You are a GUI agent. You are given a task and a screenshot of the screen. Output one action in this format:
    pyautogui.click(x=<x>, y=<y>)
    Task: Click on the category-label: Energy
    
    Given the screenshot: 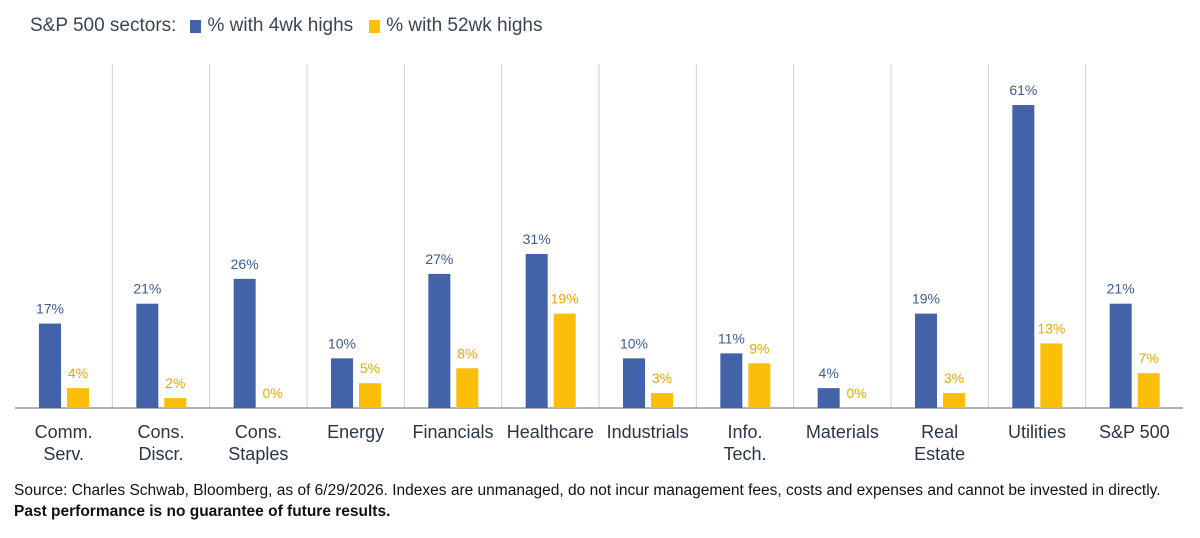 What is the action you would take?
    pyautogui.click(x=355, y=432)
    